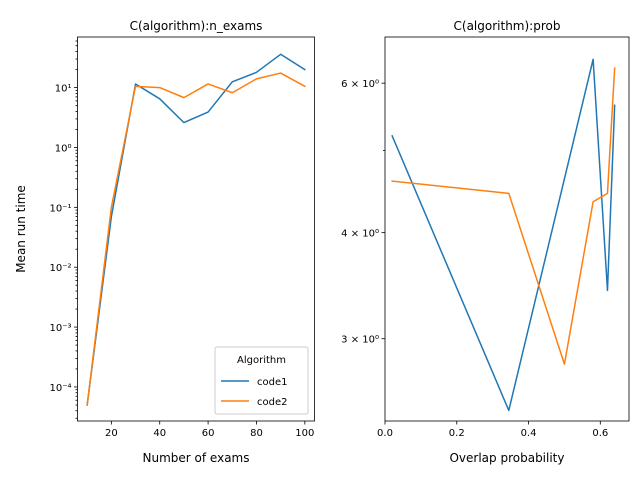 Image resolution: width=640 pixels, height=480 pixels. I want to click on y-tick-label: 6 × 10⁰, so click(360, 84).